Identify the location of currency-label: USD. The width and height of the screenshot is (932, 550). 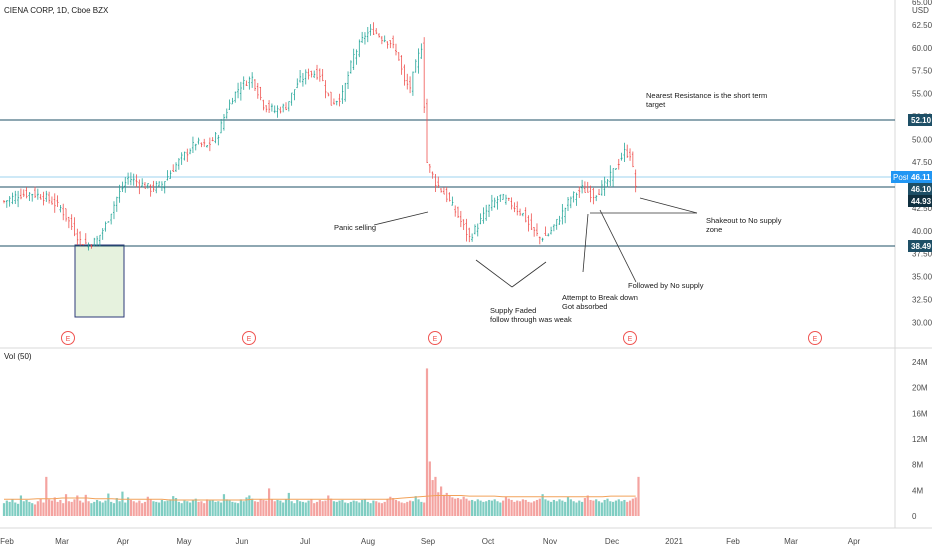
(920, 10).